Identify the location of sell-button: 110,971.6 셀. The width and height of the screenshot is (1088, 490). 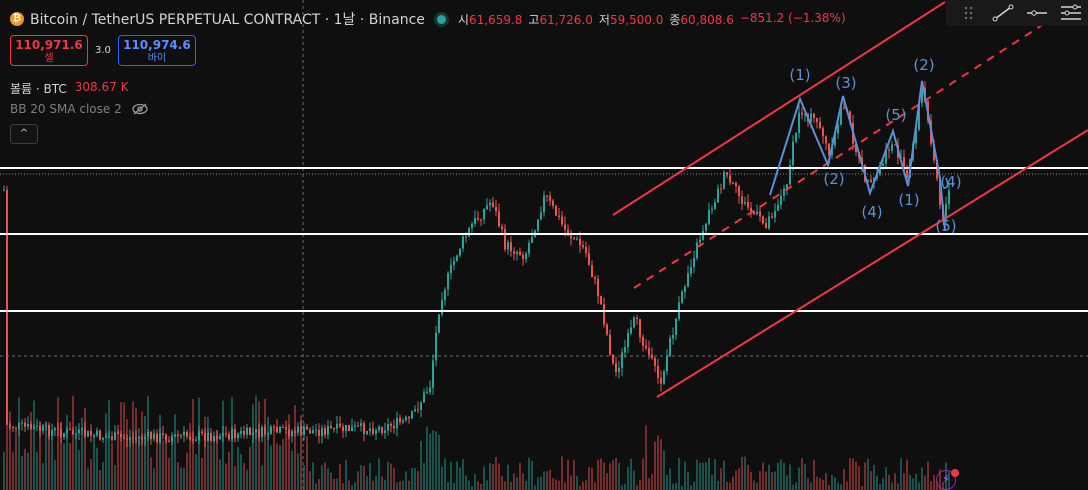
(49, 50).